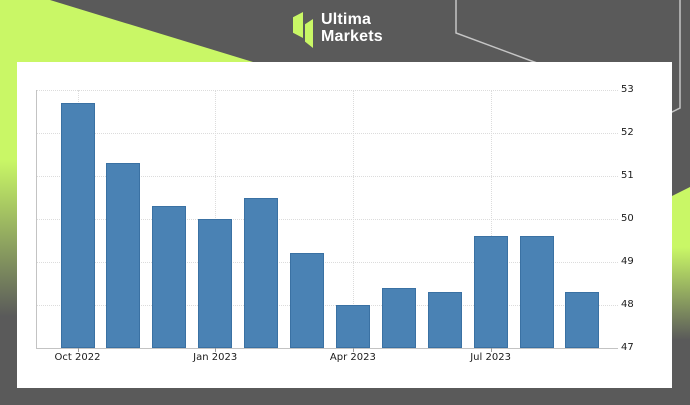  Describe the element at coordinates (309, 33) in the screenshot. I see `logo-bar-right-icon` at that location.